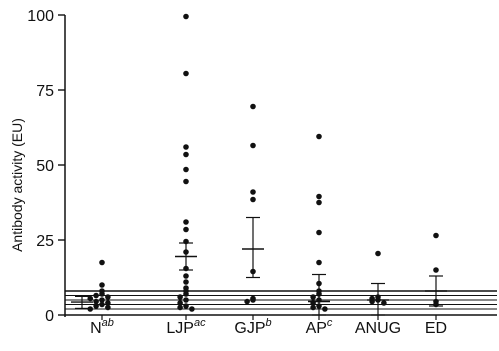 The width and height of the screenshot is (499, 351). Describe the element at coordinates (102, 327) in the screenshot. I see `x-tick-label: Nab` at that location.